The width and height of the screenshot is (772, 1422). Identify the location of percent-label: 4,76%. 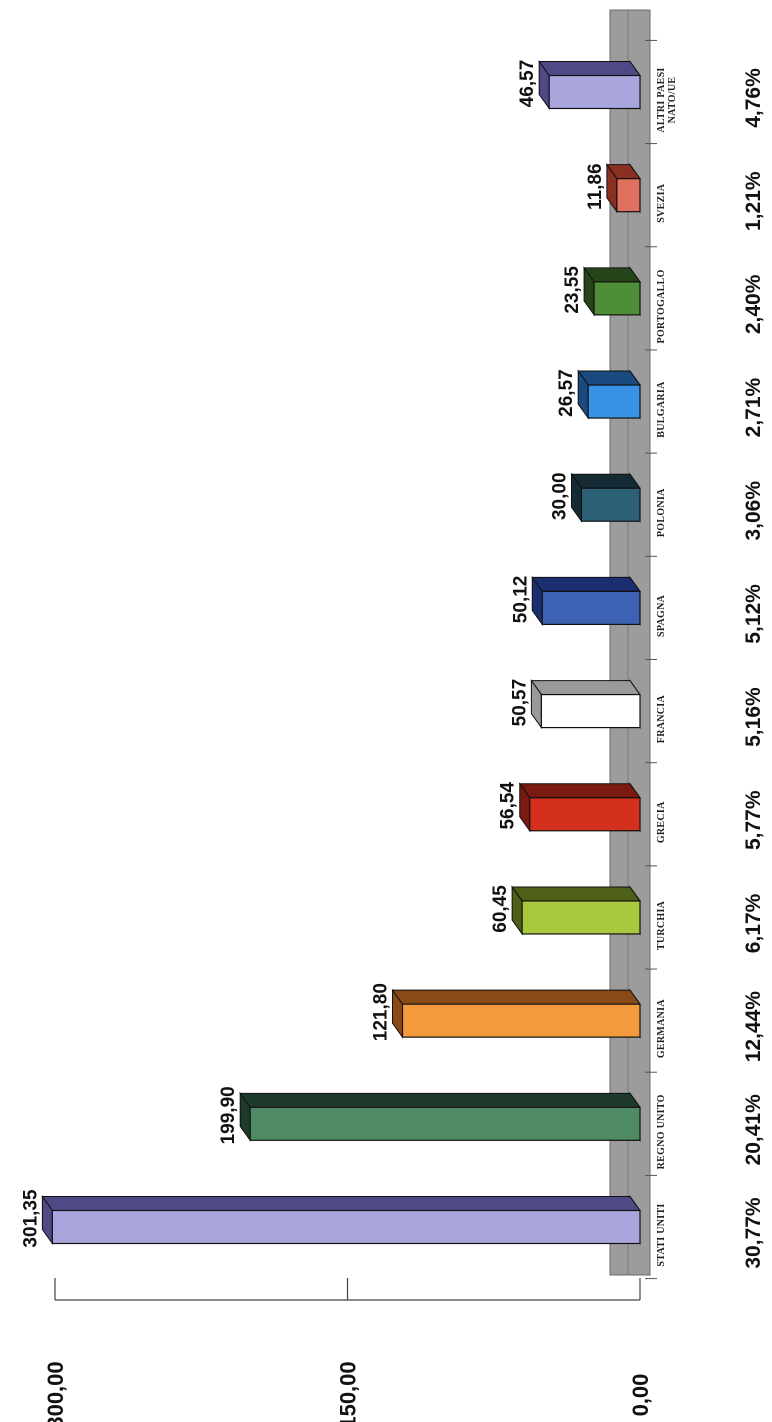
(753, 98).